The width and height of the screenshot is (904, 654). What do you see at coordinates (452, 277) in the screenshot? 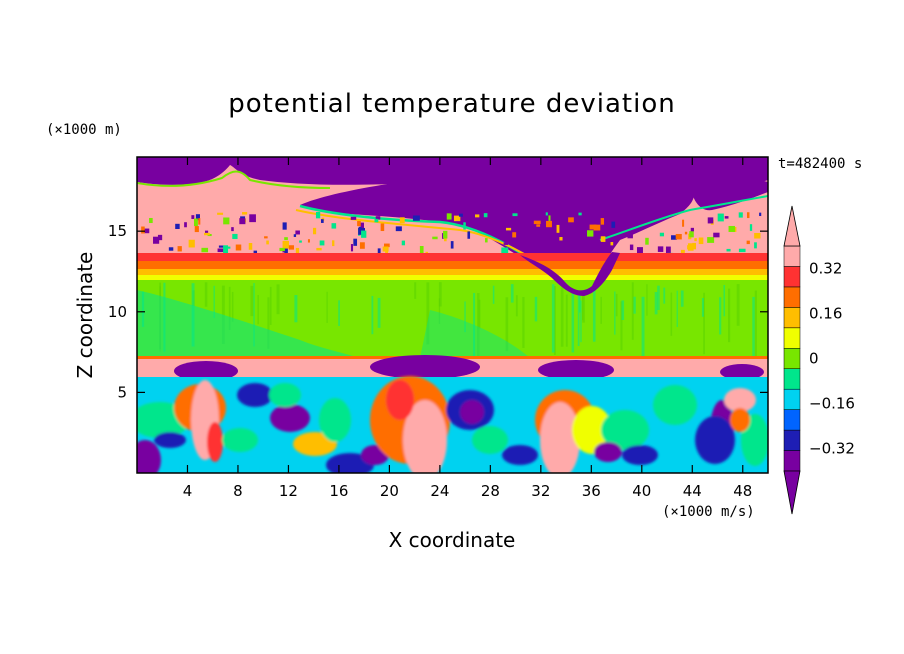
I see `band-yellow` at bounding box center [452, 277].